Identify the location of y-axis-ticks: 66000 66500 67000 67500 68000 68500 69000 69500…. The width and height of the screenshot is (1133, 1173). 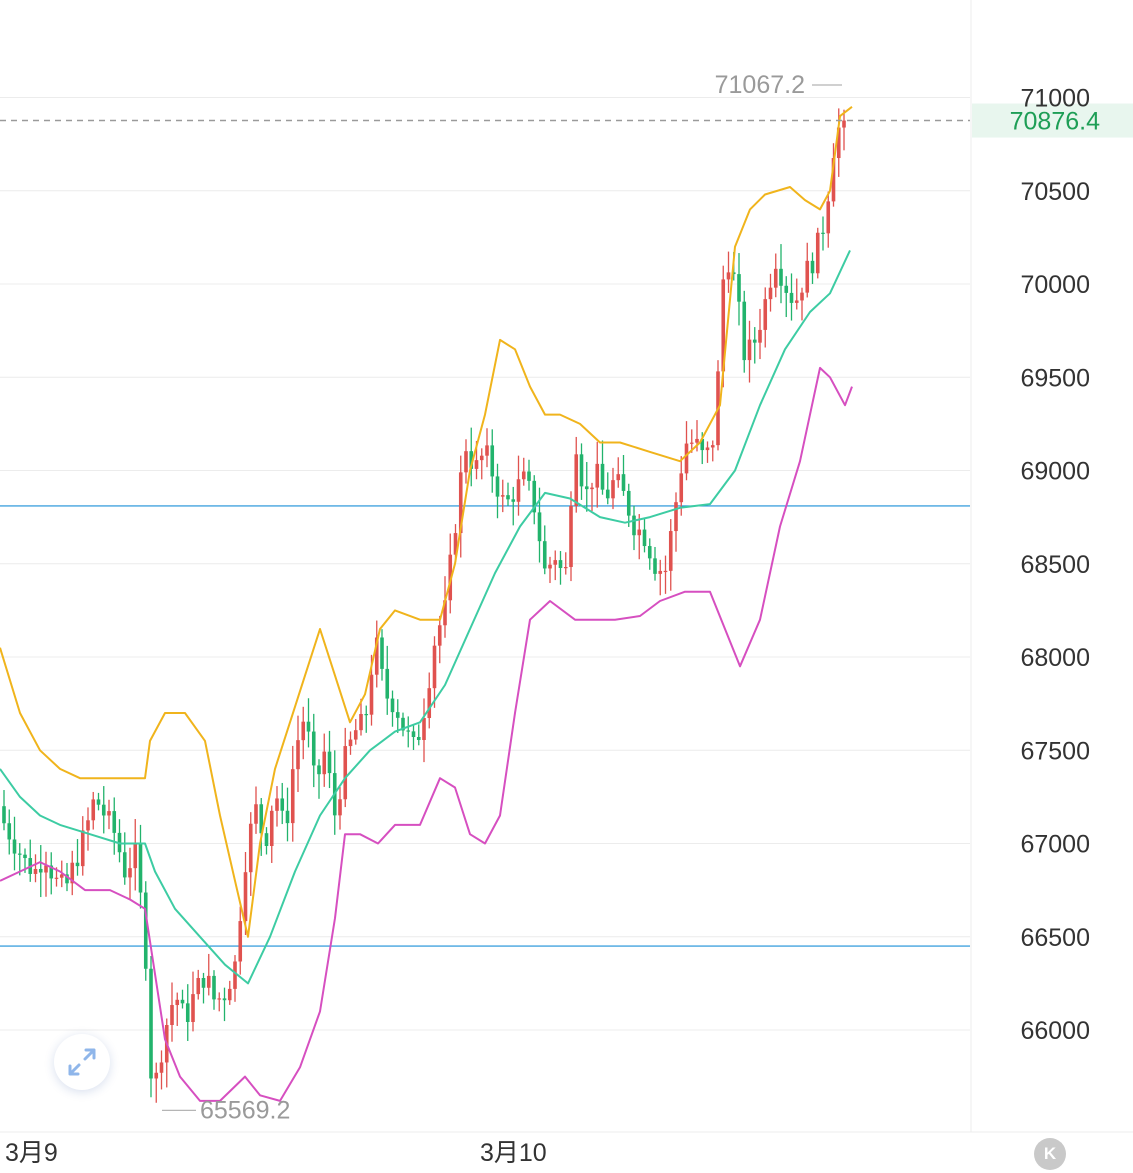
(1055, 565).